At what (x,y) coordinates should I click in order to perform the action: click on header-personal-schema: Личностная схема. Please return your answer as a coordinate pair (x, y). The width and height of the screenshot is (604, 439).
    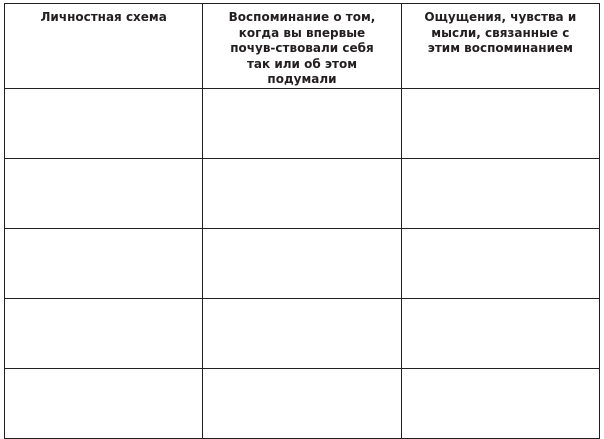
    Looking at the image, I should click on (103, 46).